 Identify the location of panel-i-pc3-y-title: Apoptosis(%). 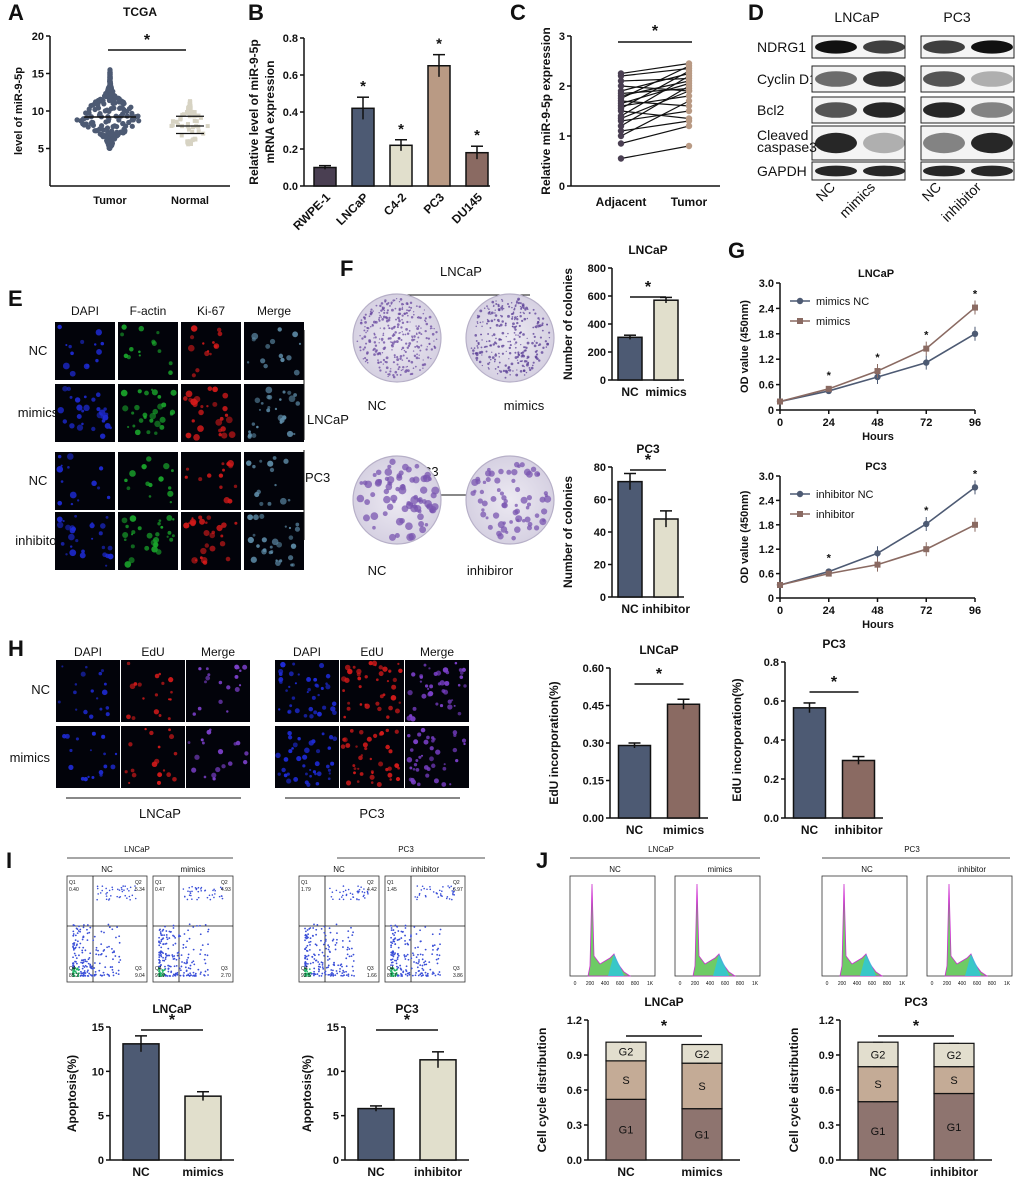
(307, 1093).